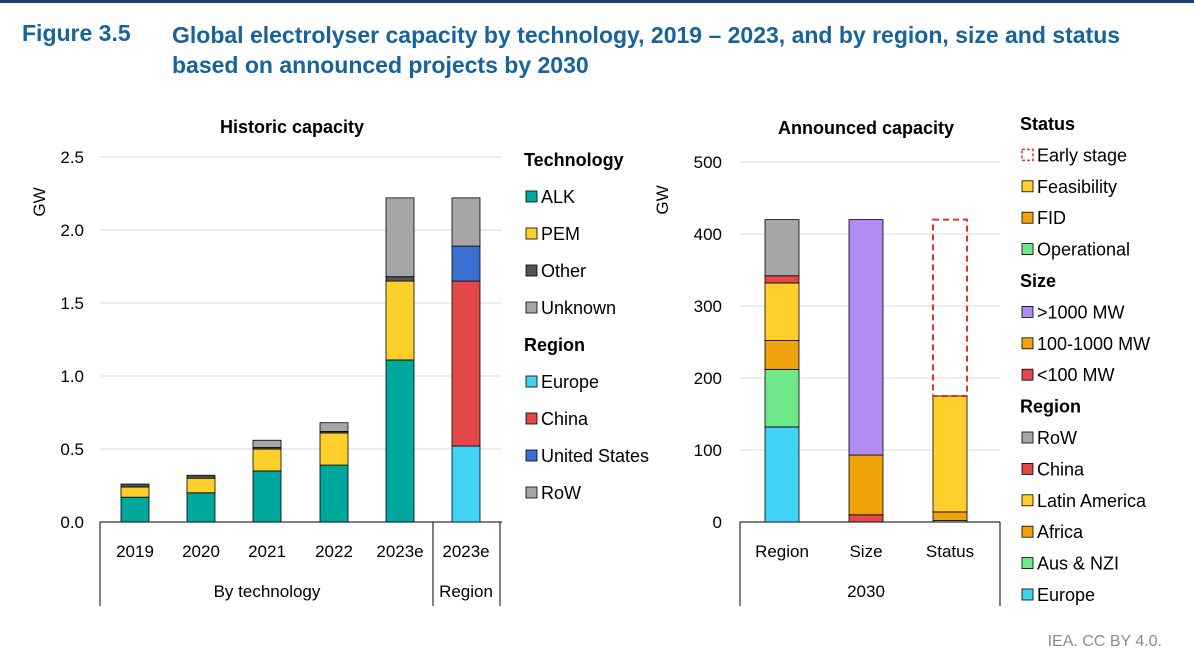  What do you see at coordinates (135, 509) in the screenshot?
I see `bar-alk-2019` at bounding box center [135, 509].